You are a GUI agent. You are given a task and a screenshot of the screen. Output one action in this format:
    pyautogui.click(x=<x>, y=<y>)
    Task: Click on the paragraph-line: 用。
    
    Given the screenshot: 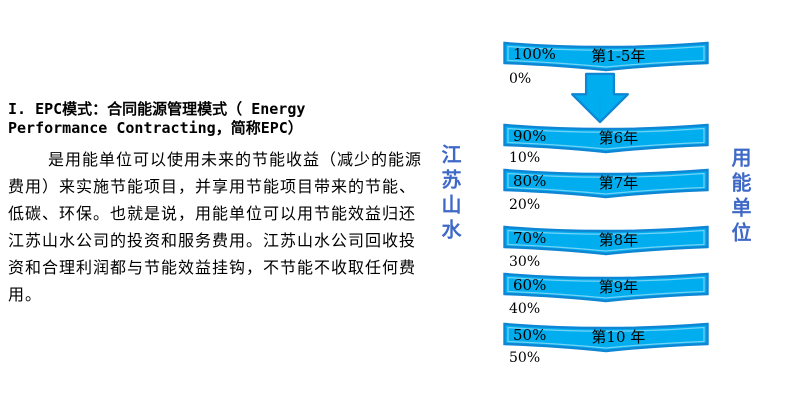 What is the action you would take?
    pyautogui.click(x=25, y=294)
    